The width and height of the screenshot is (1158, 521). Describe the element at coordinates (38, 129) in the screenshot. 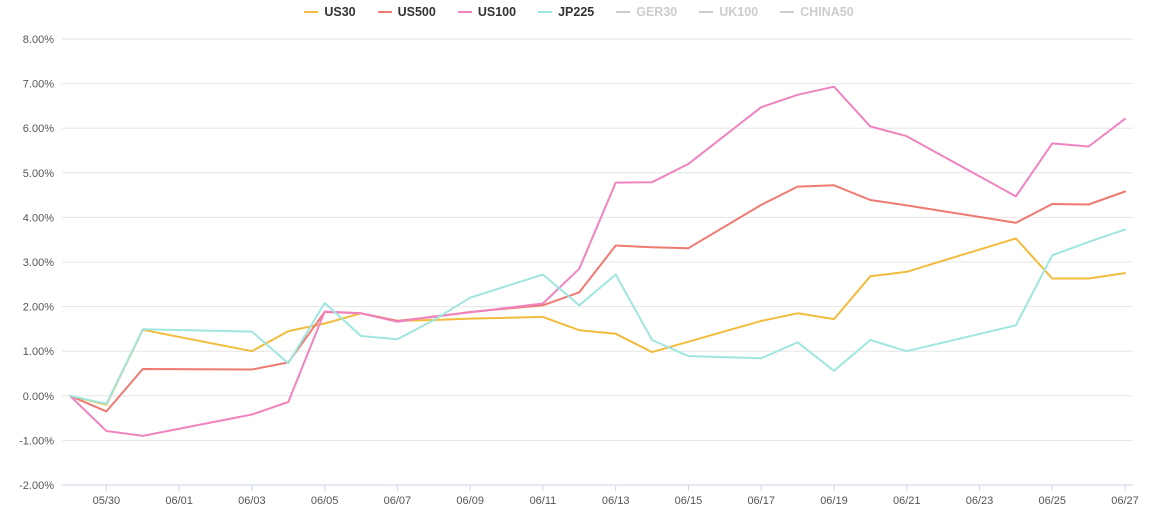

I see `y-tick-label: 6.00%` at that location.